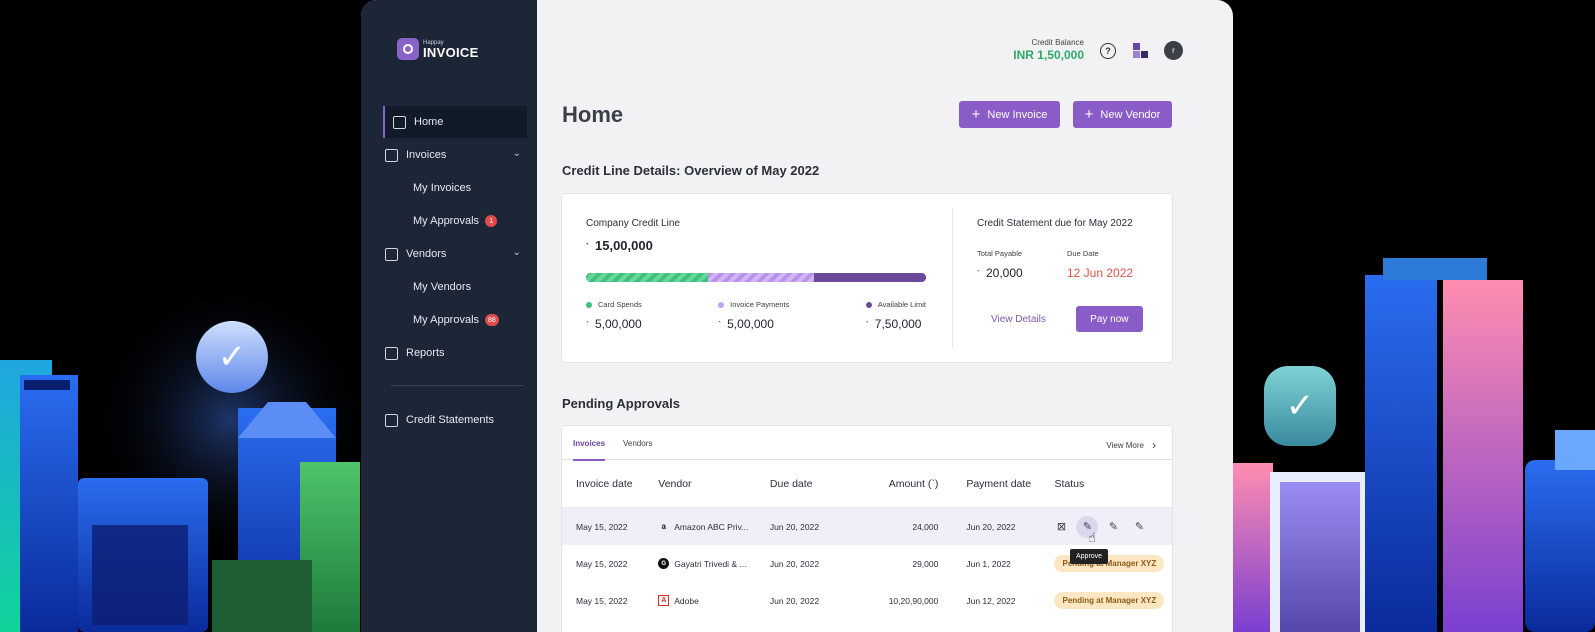 Image resolution: width=1595 pixels, height=632 pixels. I want to click on sidebar-item-invoice-approvals: My Approvals 1, so click(449, 221).